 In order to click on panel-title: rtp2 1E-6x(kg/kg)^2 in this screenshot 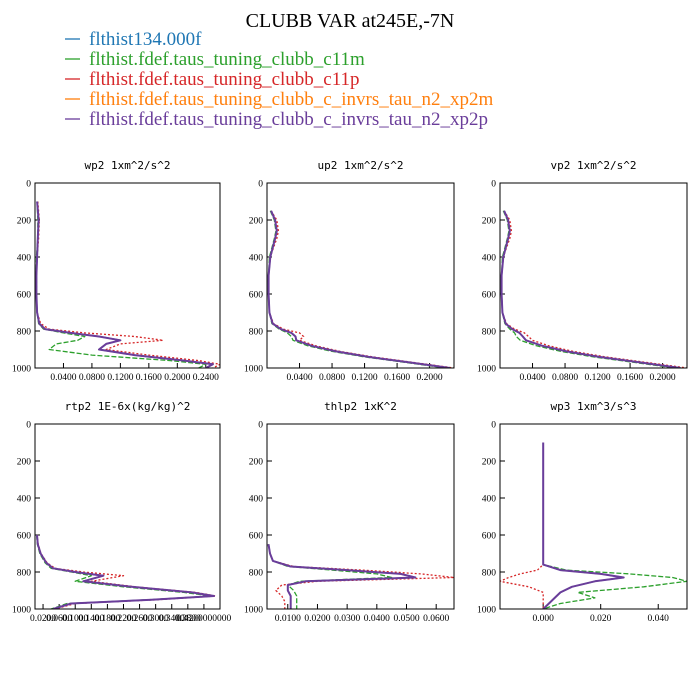, I will do `click(128, 406)`.